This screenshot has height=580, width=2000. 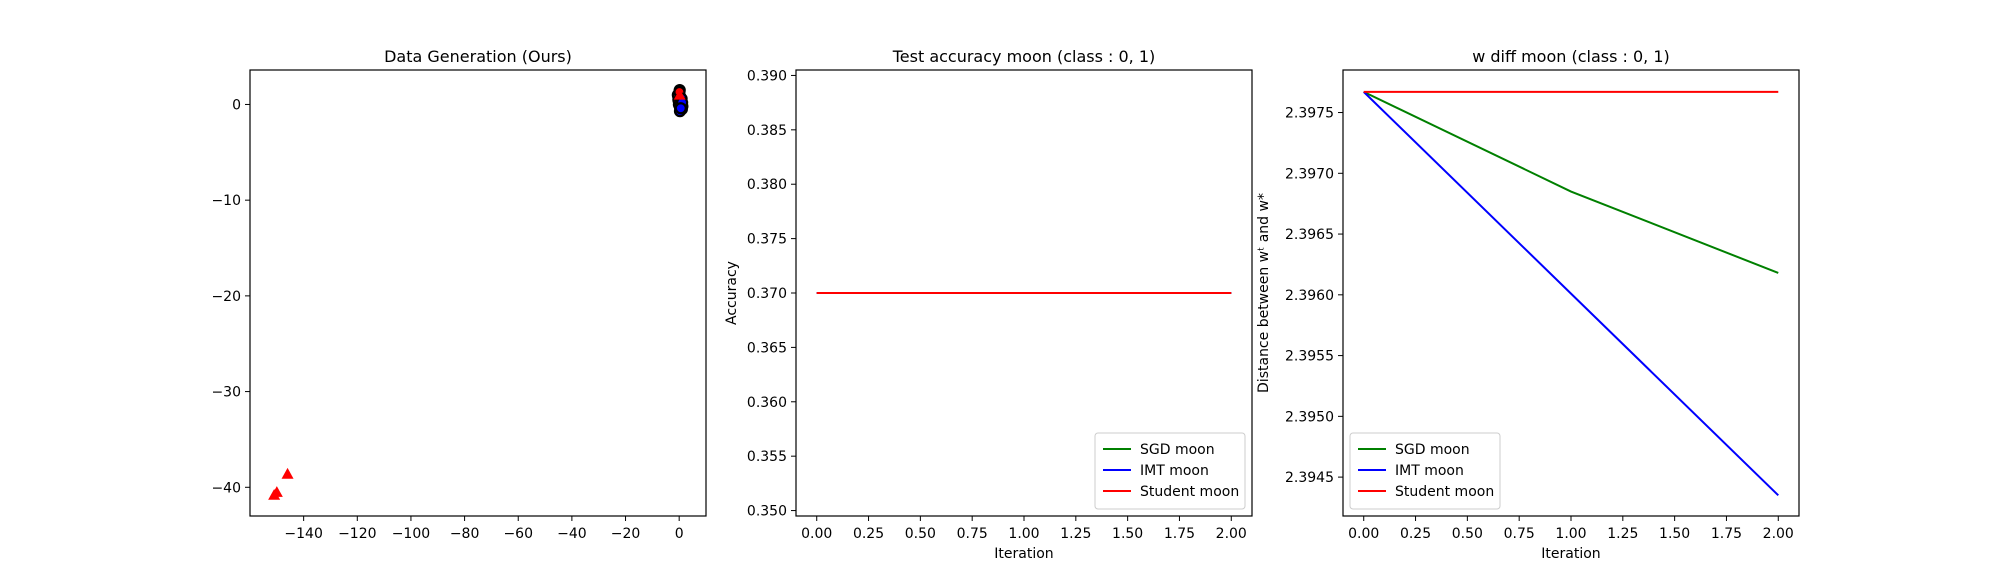 What do you see at coordinates (226, 393) in the screenshot?
I see `y-tick-label: −30` at bounding box center [226, 393].